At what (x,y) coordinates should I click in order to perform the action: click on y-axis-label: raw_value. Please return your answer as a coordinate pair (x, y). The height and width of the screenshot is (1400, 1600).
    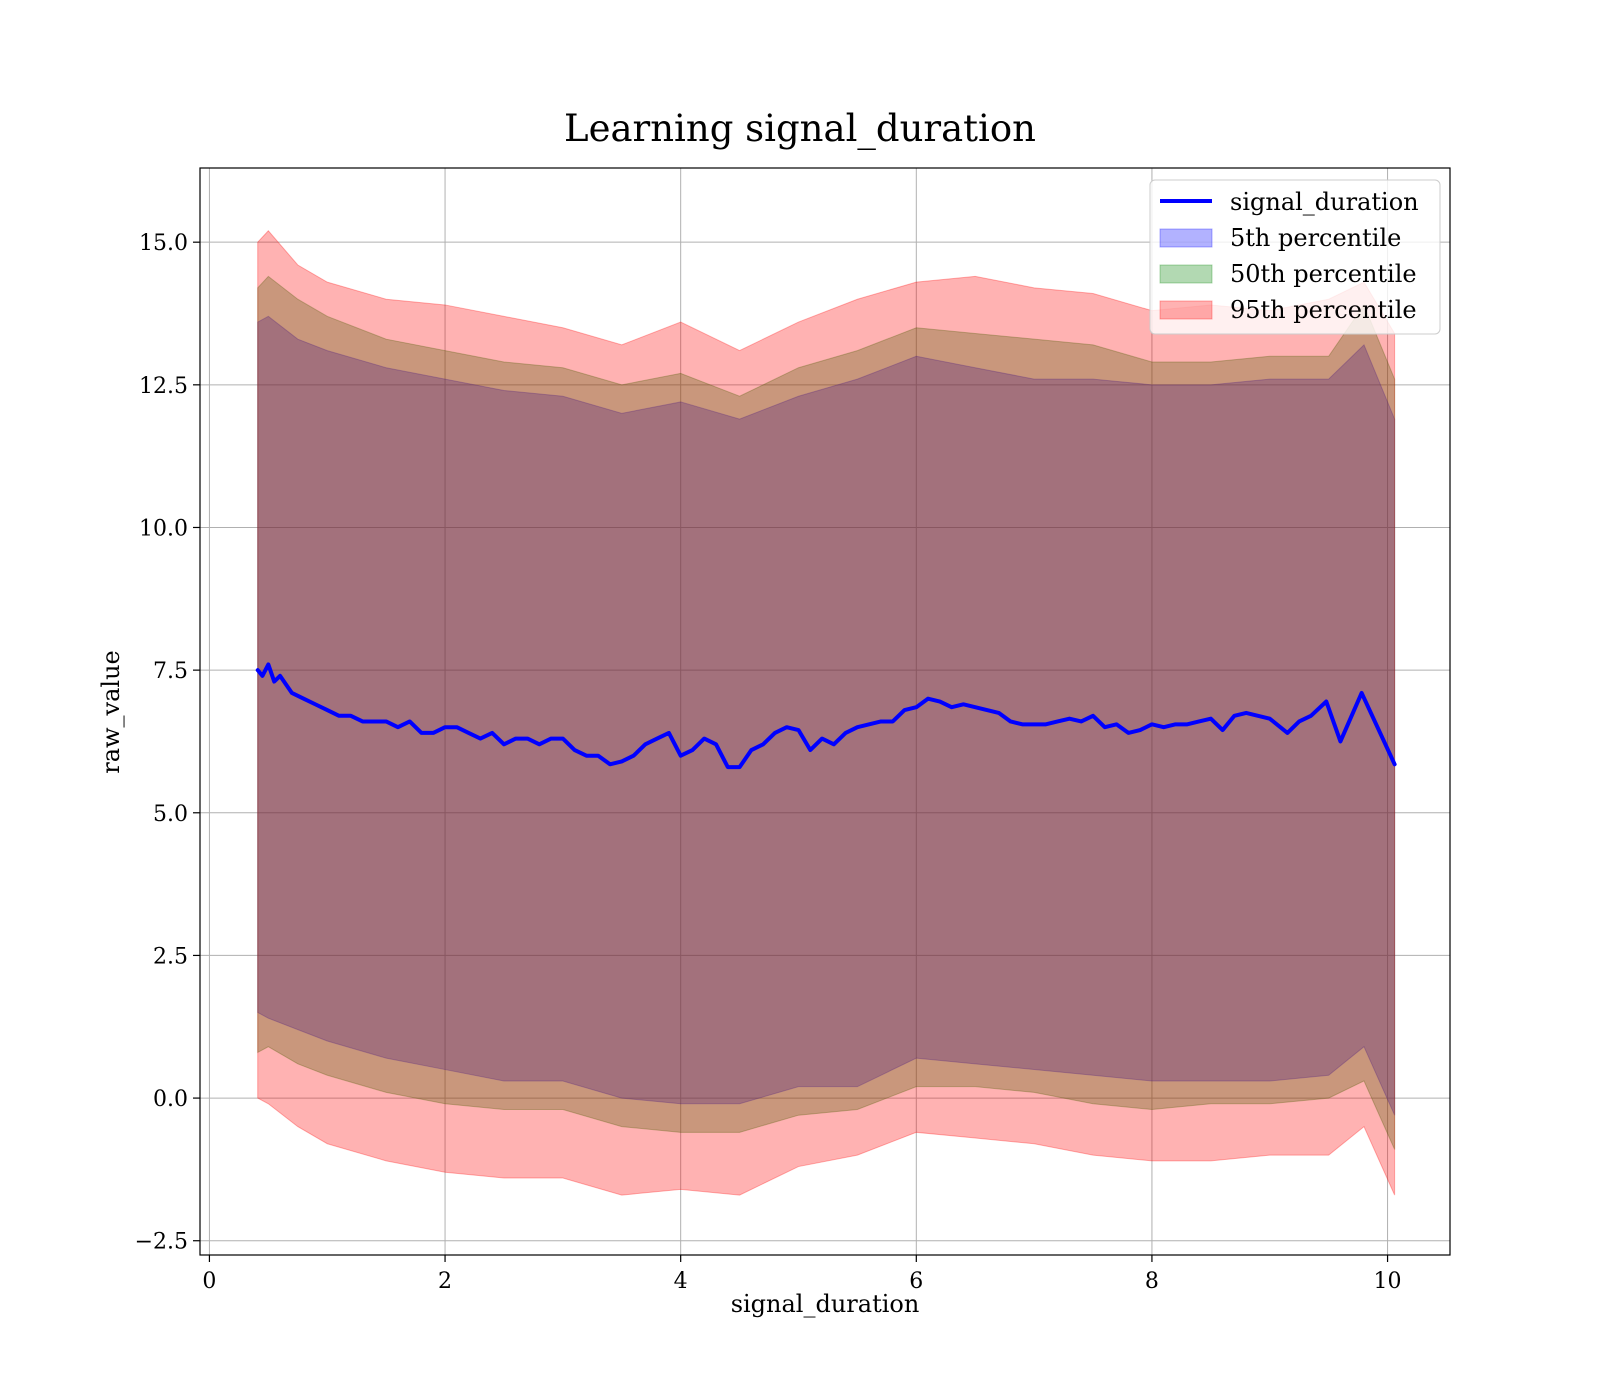
    Looking at the image, I should click on (111, 712).